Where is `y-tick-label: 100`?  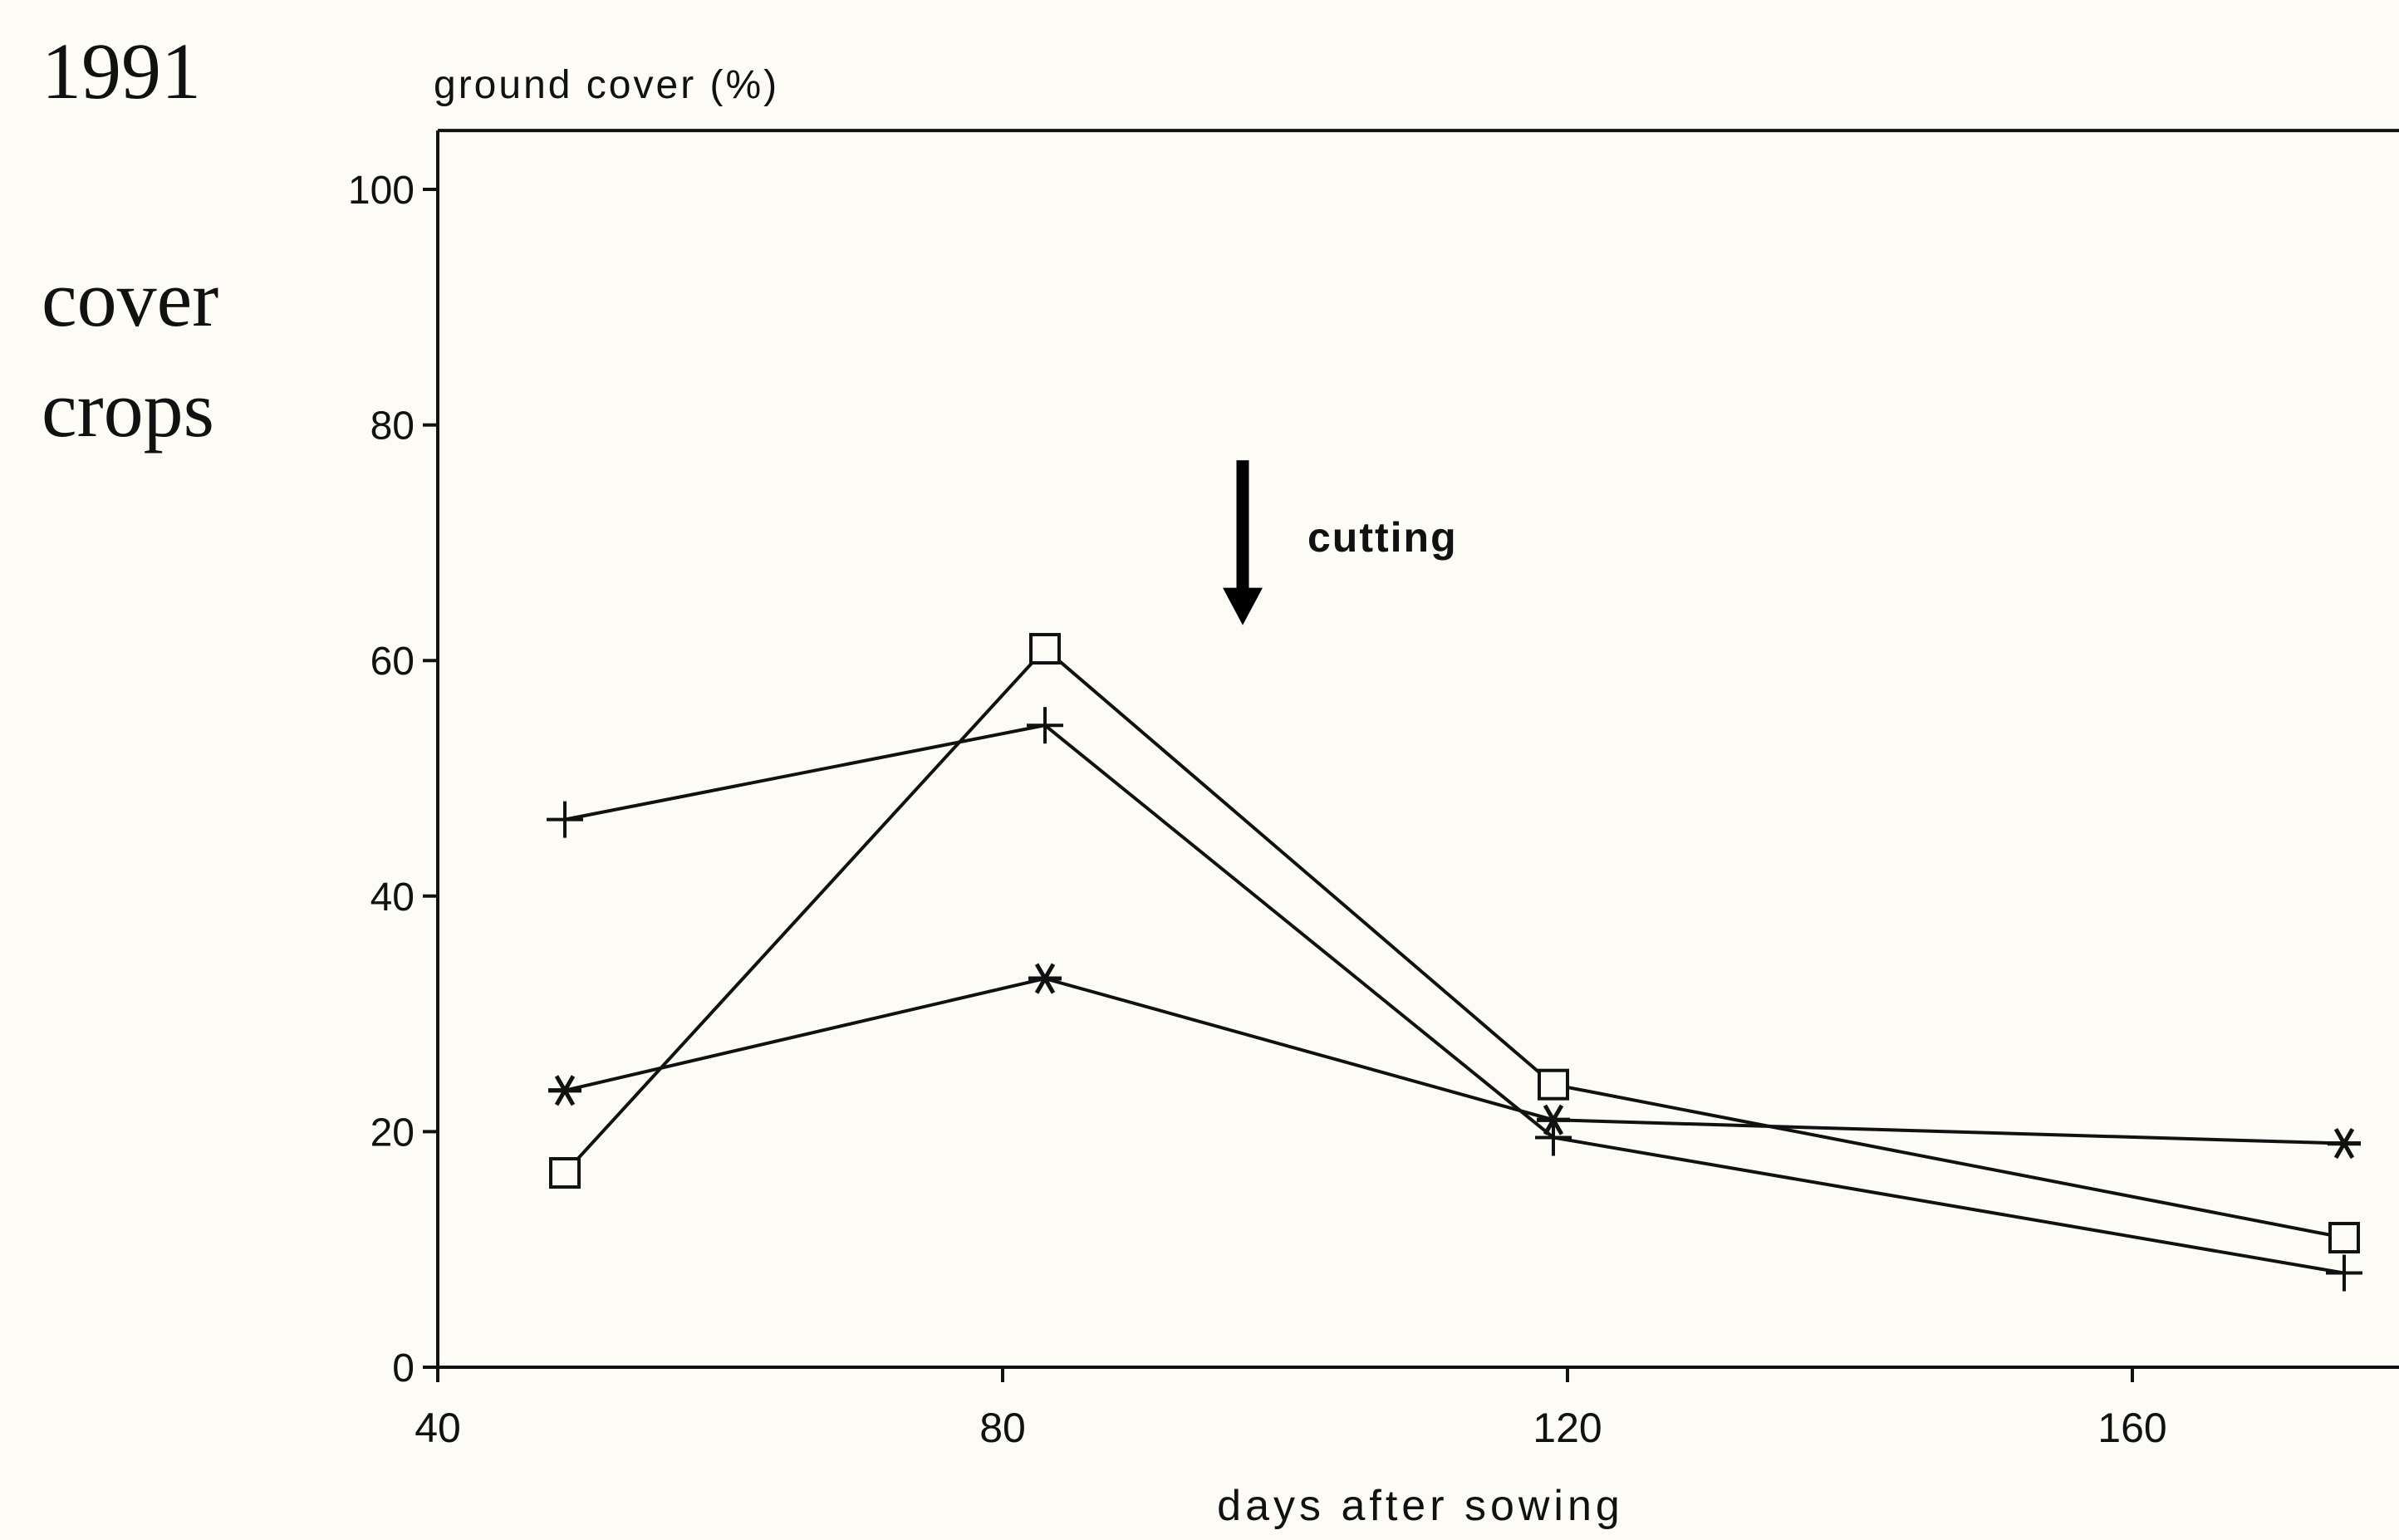
y-tick-label: 100 is located at coordinates (382, 191).